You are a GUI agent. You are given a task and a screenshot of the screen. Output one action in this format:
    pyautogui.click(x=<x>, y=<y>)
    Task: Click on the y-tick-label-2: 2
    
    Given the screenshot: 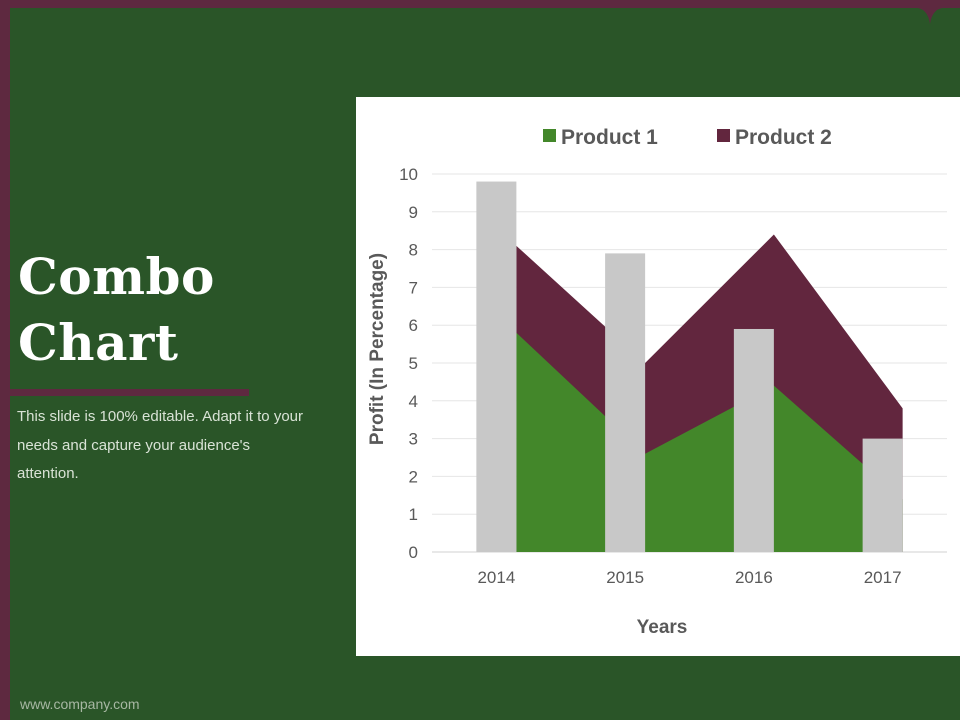 What is the action you would take?
    pyautogui.click(x=413, y=476)
    